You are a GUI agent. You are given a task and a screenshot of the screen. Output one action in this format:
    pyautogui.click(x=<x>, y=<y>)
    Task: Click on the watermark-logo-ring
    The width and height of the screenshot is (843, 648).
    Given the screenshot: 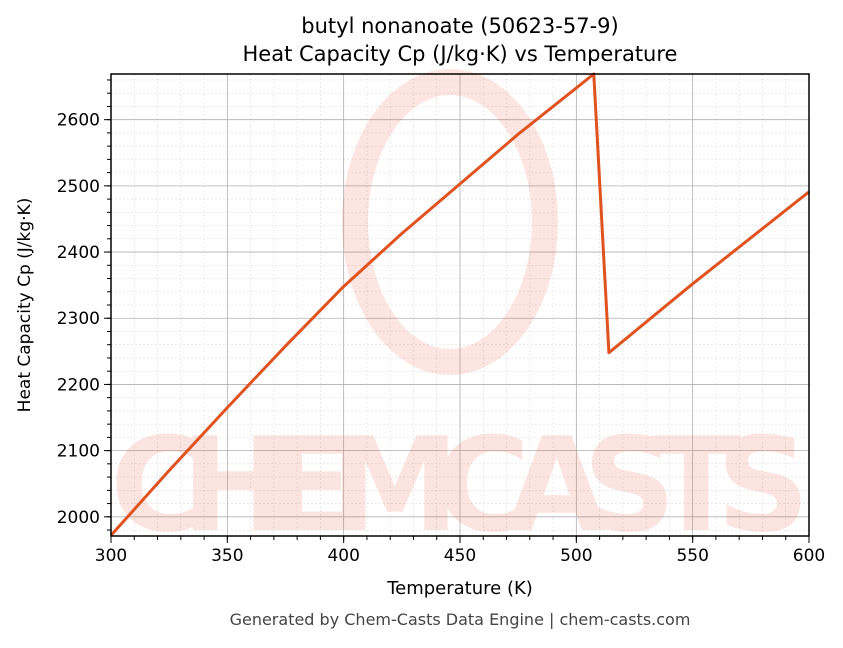 What is the action you would take?
    pyautogui.click(x=450, y=222)
    